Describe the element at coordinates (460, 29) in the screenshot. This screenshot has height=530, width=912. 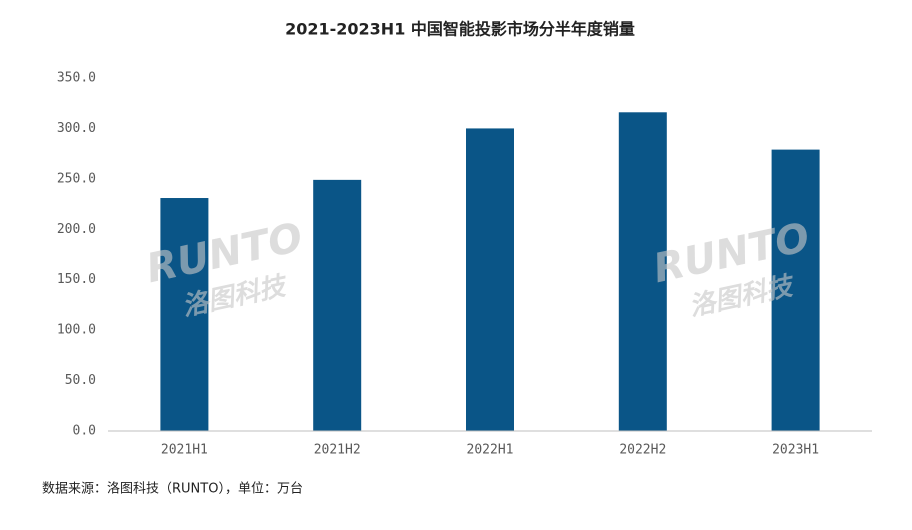
I see `chart-title: 2021-2023H1 中国智能投影市场分半年度销量` at that location.